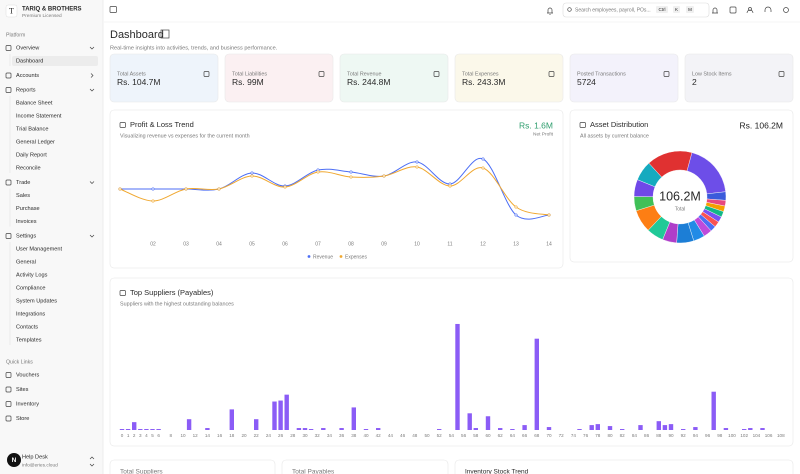 The height and width of the screenshot is (474, 800). Describe the element at coordinates (415, 435) in the screenshot. I see `x-tick-label: 48` at that location.